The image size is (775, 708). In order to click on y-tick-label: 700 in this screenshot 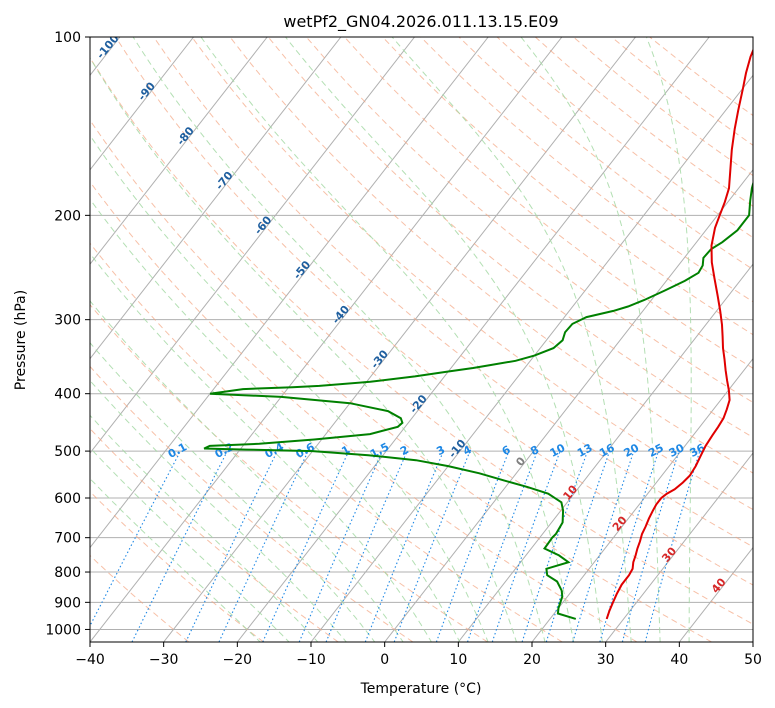, I will do `click(67, 539)`.